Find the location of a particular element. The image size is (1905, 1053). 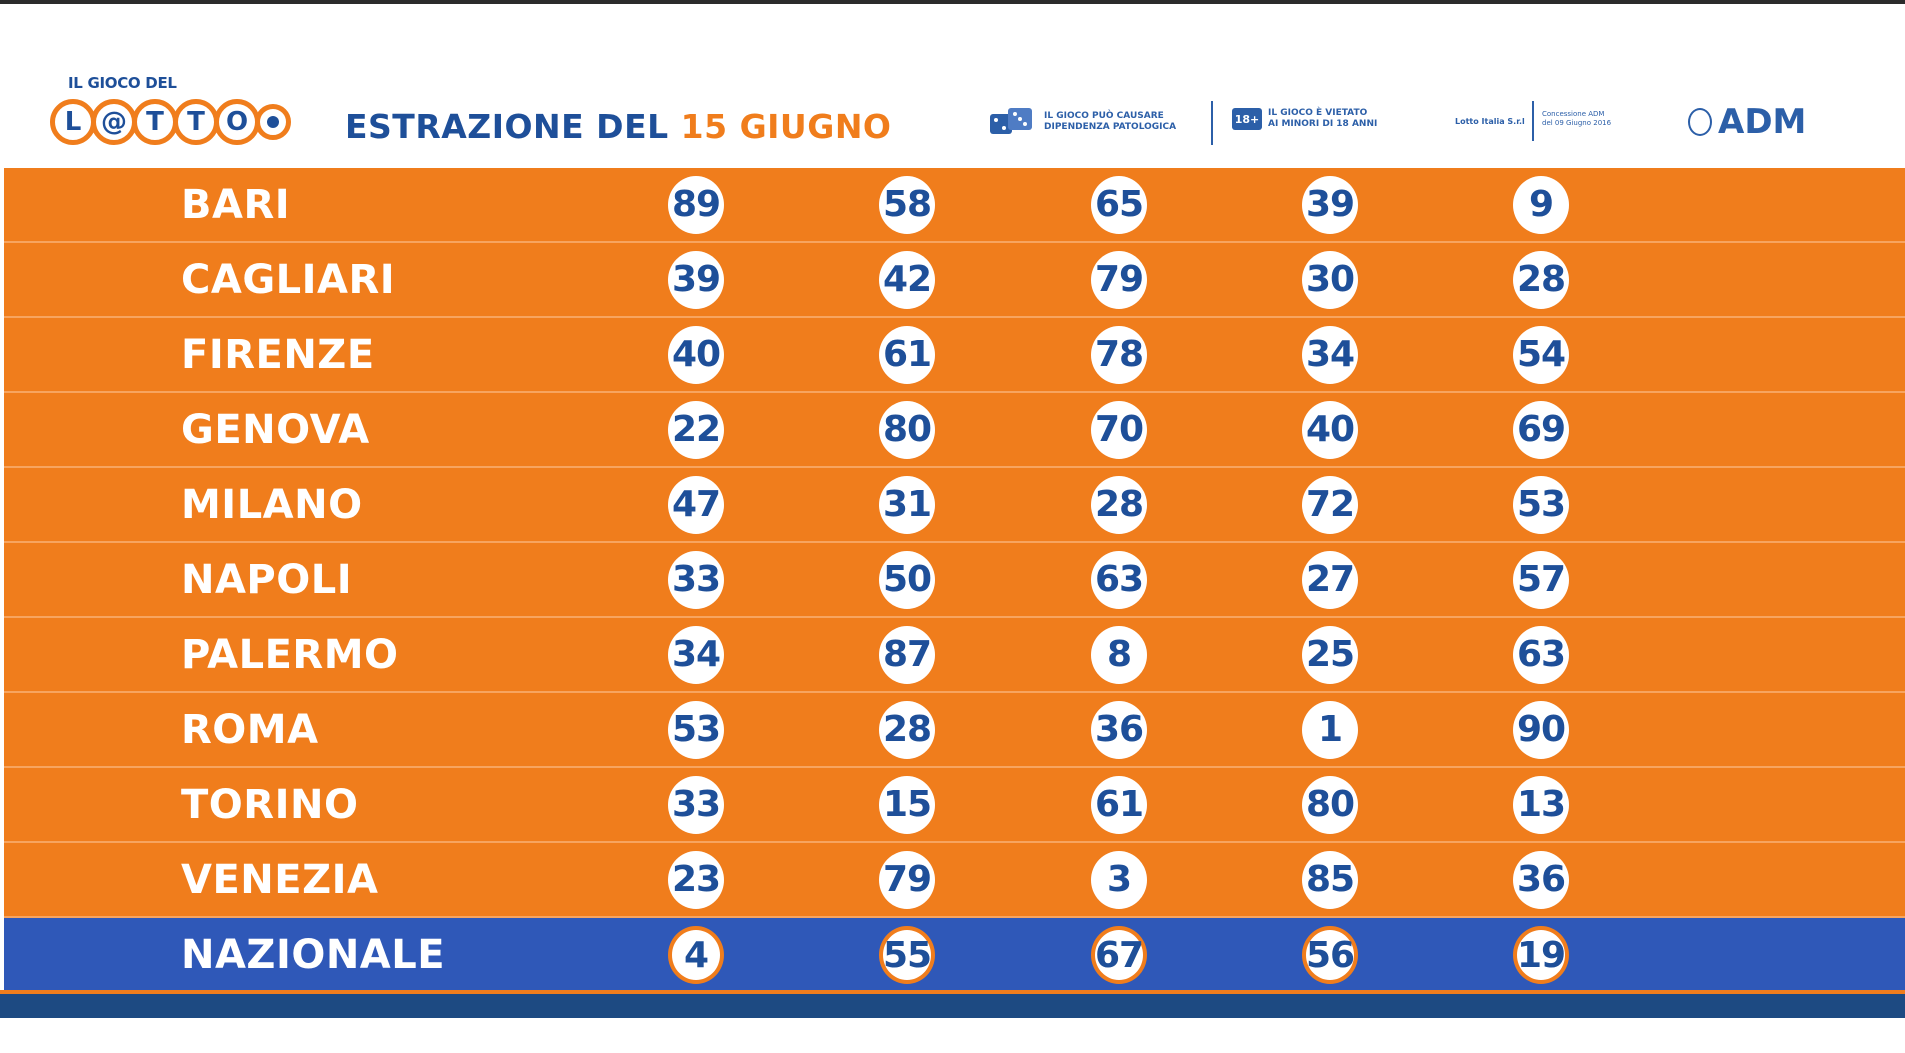

wheel-name: GENOVA is located at coordinates (275, 429).